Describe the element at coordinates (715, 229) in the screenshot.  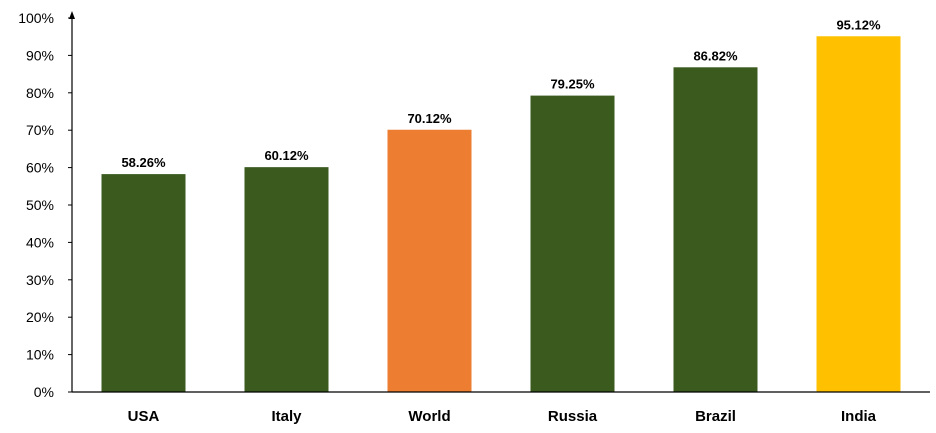
I see `bar-brazil` at that location.